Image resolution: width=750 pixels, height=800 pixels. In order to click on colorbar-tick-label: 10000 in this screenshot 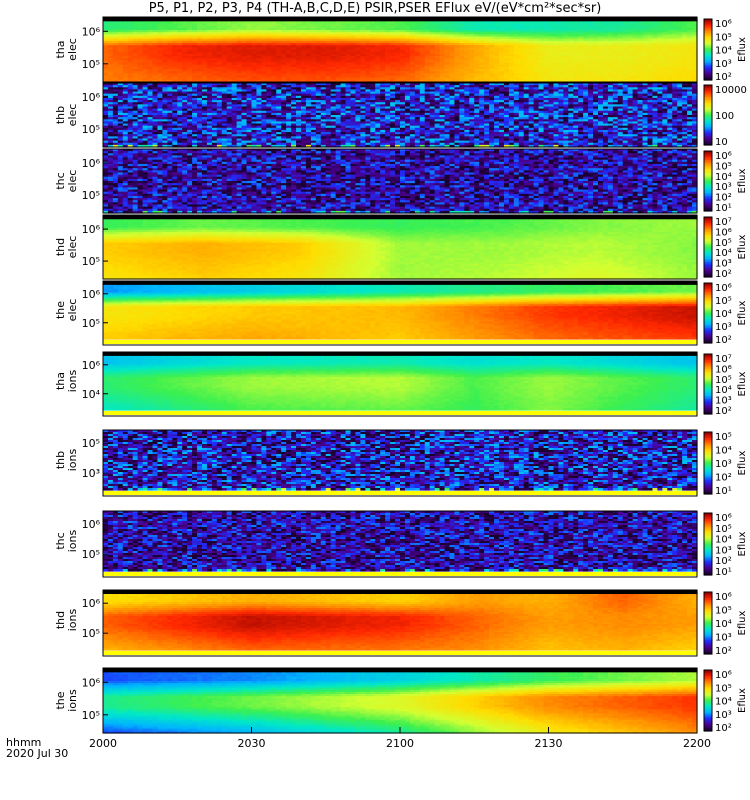, I will do `click(731, 90)`.